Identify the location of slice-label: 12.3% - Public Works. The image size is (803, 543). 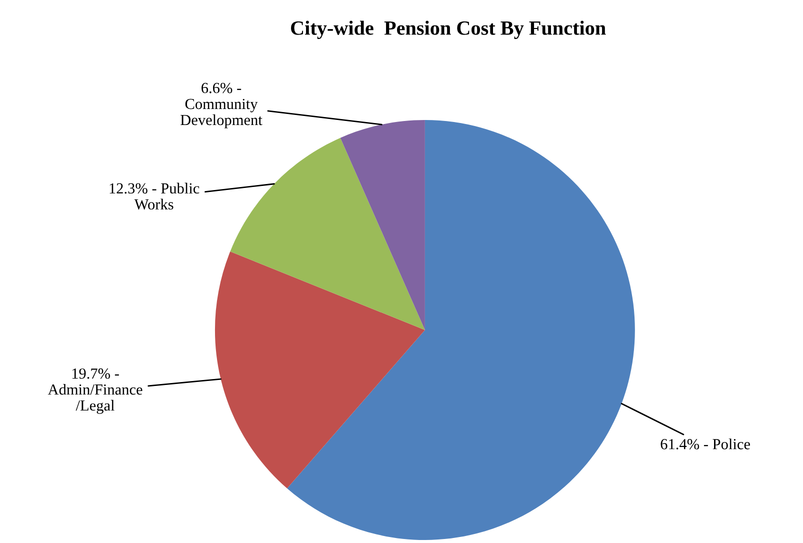
(155, 196).